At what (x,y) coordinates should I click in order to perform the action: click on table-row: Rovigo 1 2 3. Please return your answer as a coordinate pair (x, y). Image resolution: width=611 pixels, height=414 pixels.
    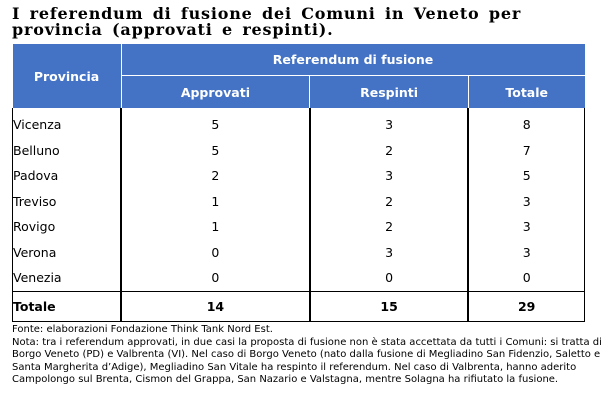
    Looking at the image, I should click on (299, 227).